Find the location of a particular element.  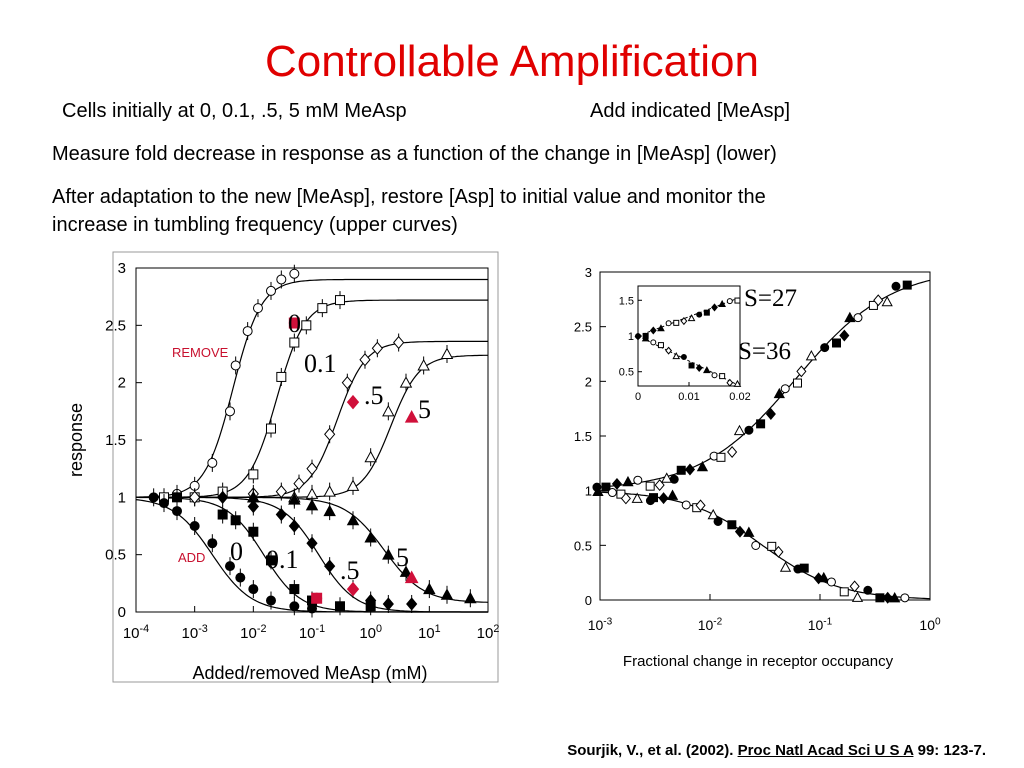

left-xtick-label: 10⁻² is located at coordinates (253, 632).